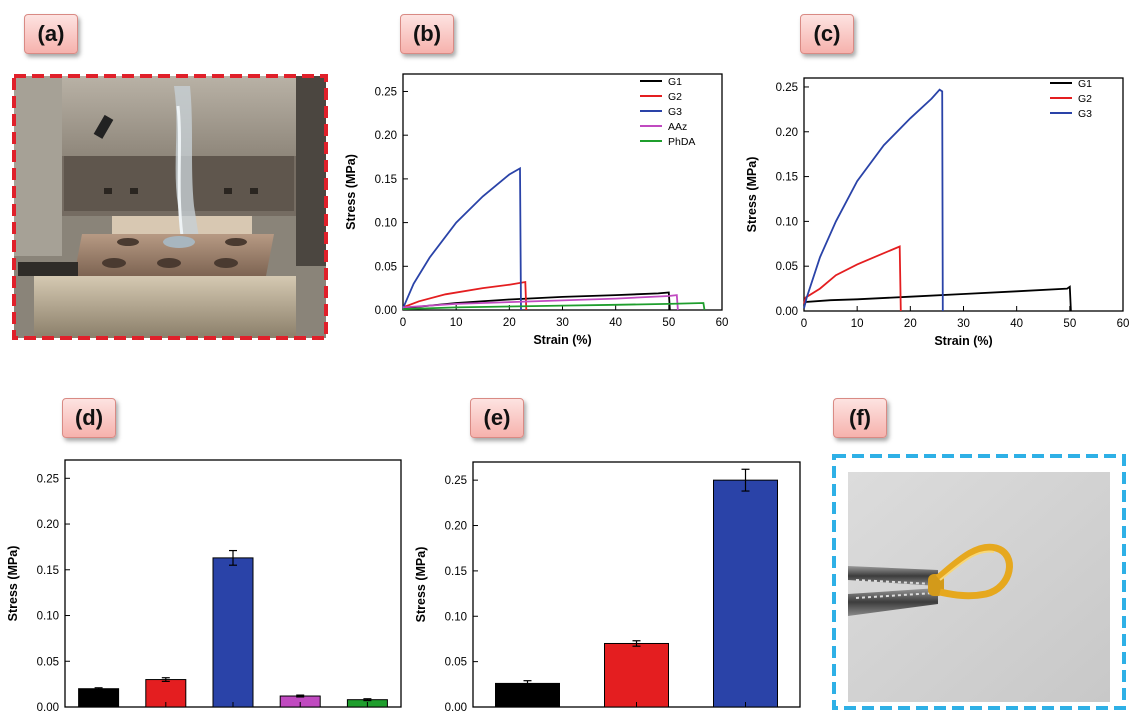 The image size is (1129, 711). What do you see at coordinates (827, 34) in the screenshot?
I see `panel-label-c: (c)` at bounding box center [827, 34].